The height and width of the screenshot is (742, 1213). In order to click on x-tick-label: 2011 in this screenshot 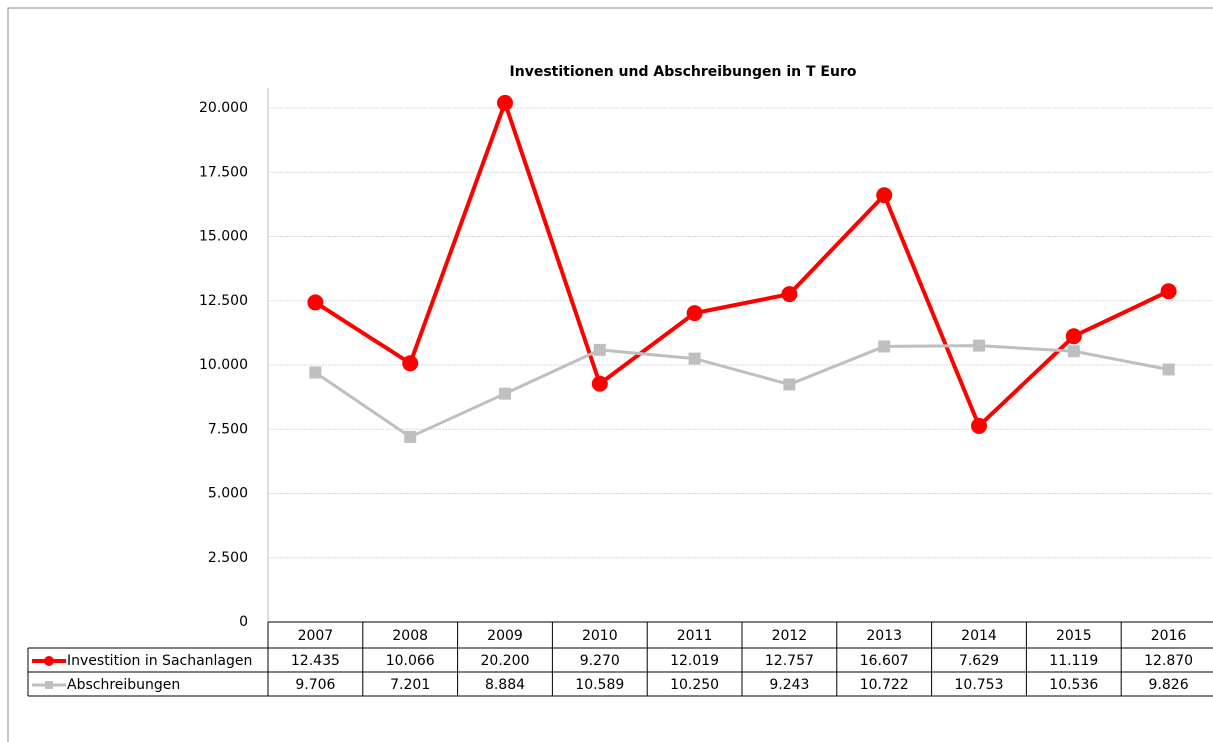, I will do `click(695, 636)`.